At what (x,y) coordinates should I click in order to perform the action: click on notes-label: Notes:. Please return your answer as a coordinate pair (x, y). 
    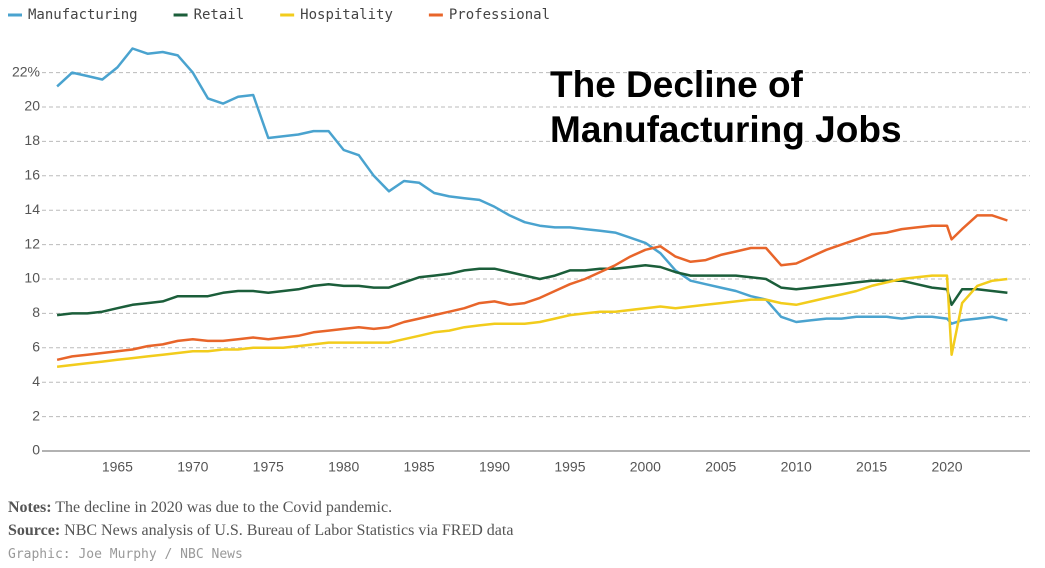
    Looking at the image, I should click on (30, 507).